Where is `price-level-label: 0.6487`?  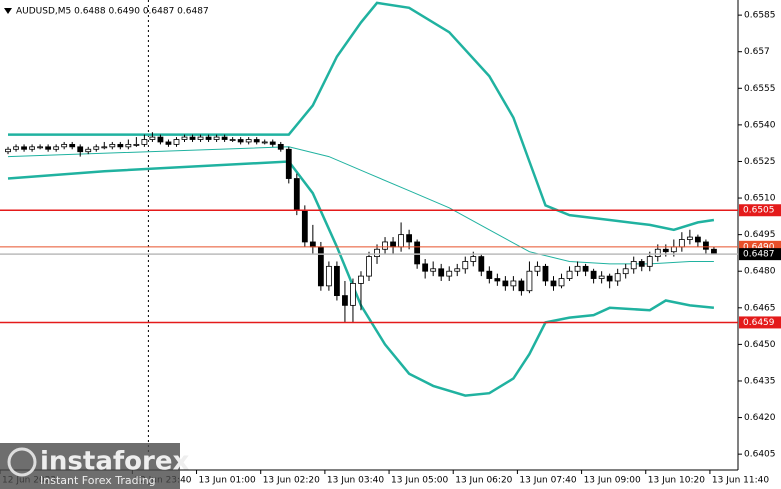 price-level-label: 0.6487 is located at coordinates (759, 255).